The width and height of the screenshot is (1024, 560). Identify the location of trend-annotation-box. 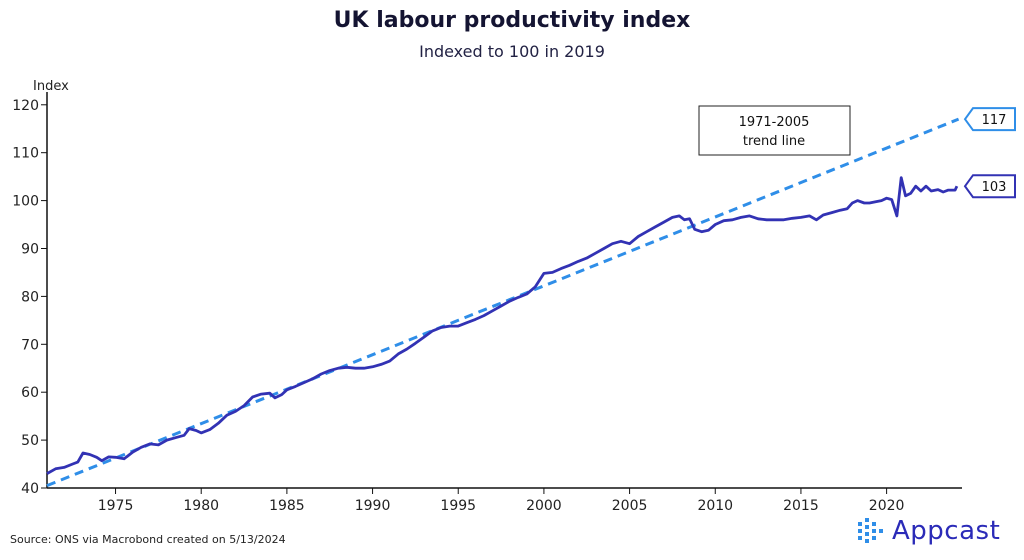
(774, 130).